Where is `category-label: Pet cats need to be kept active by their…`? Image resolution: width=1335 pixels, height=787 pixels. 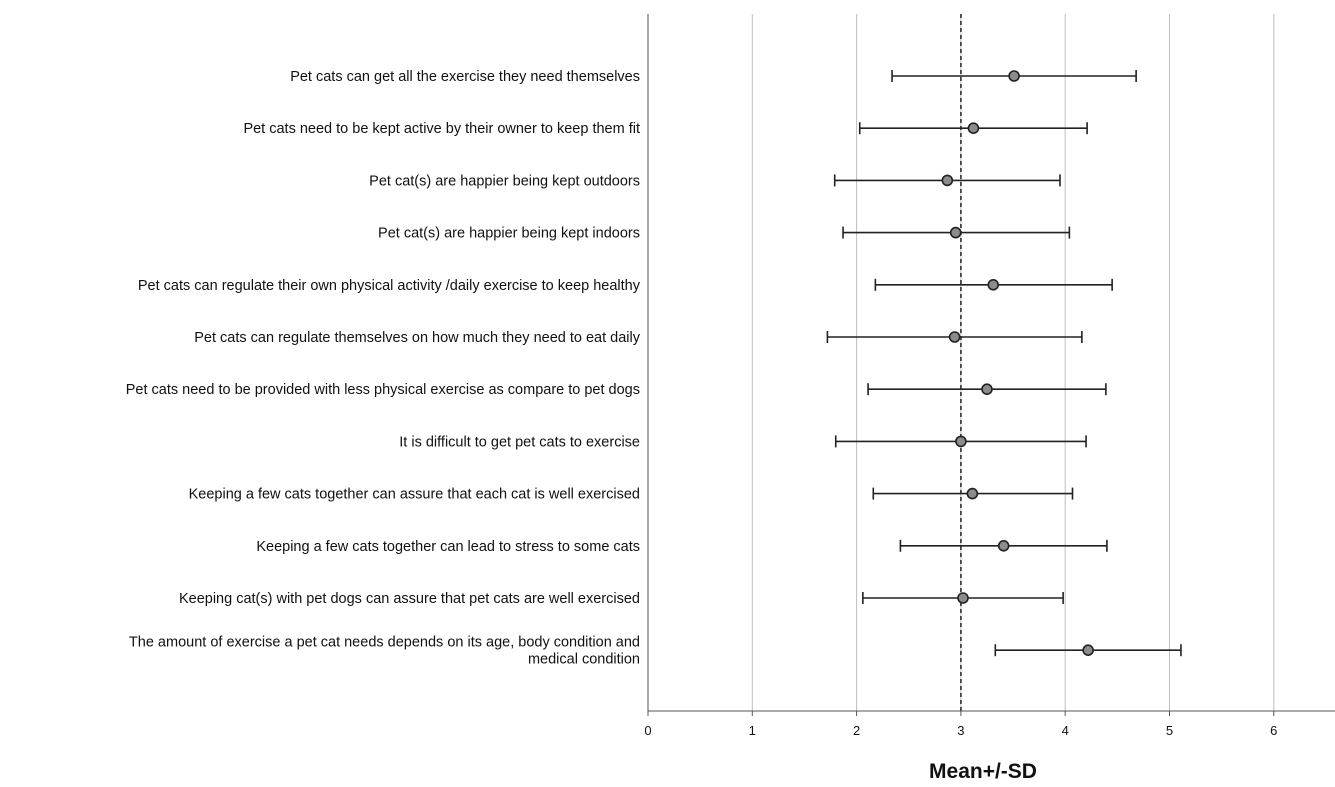 category-label: Pet cats need to be kept active by their… is located at coordinates (441, 129).